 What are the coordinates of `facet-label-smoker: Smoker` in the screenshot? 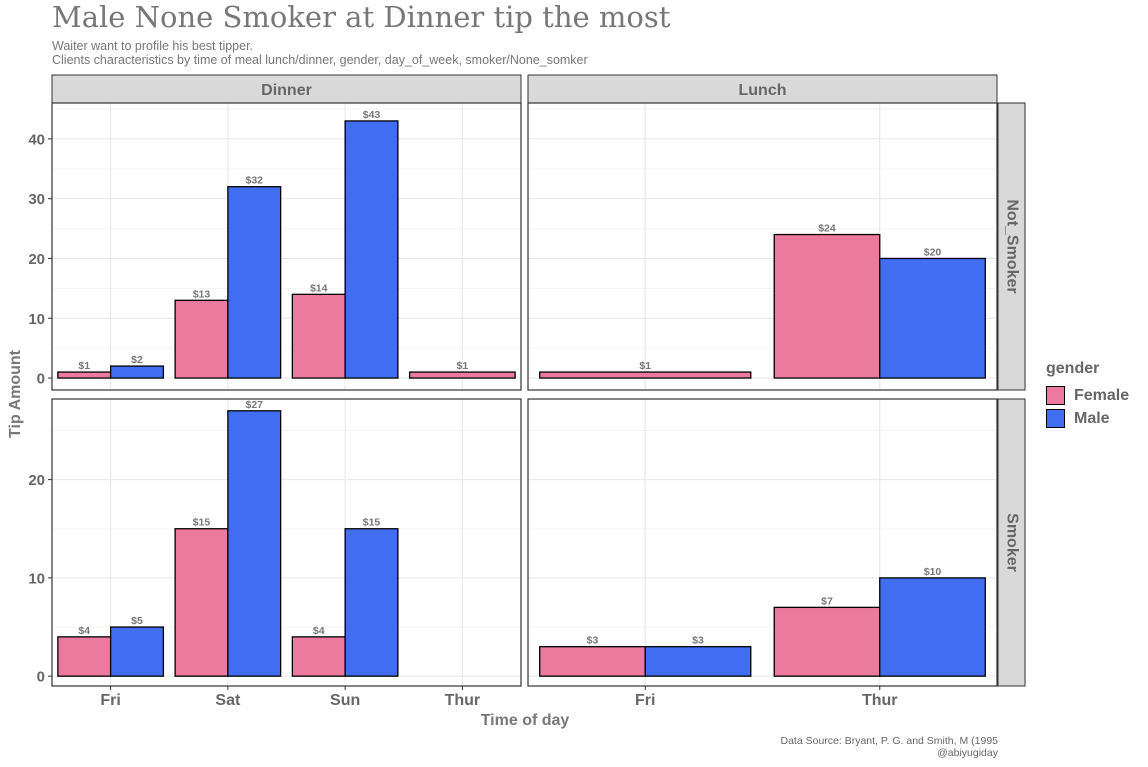 It's located at (1011, 542).